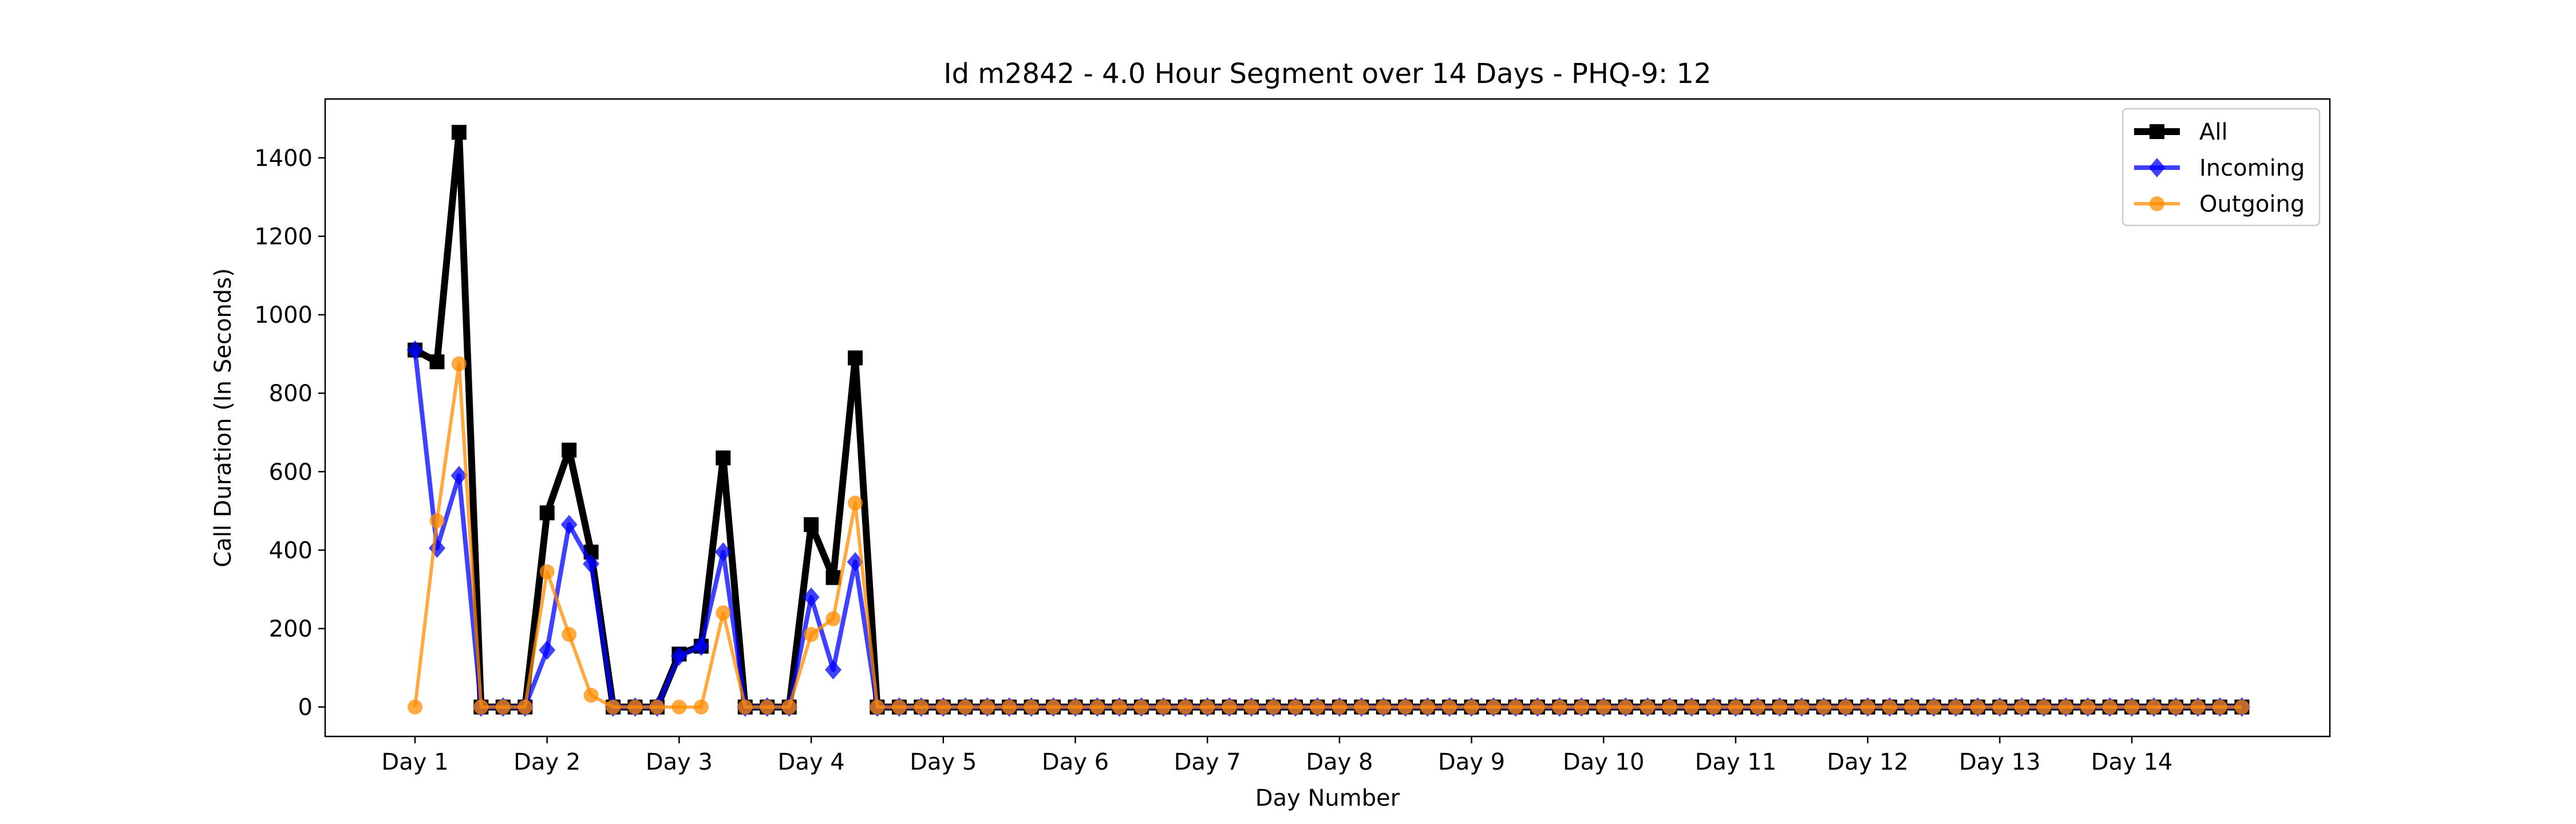  I want to click on y-tick-label: 1400, so click(283, 158).